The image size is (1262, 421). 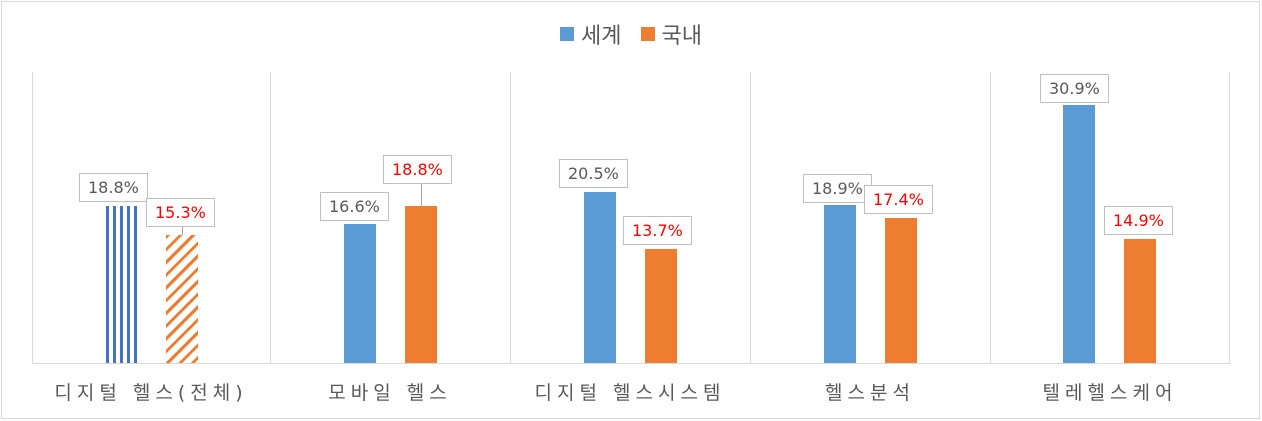 I want to click on legend-item-domestic: 국내, so click(x=671, y=34).